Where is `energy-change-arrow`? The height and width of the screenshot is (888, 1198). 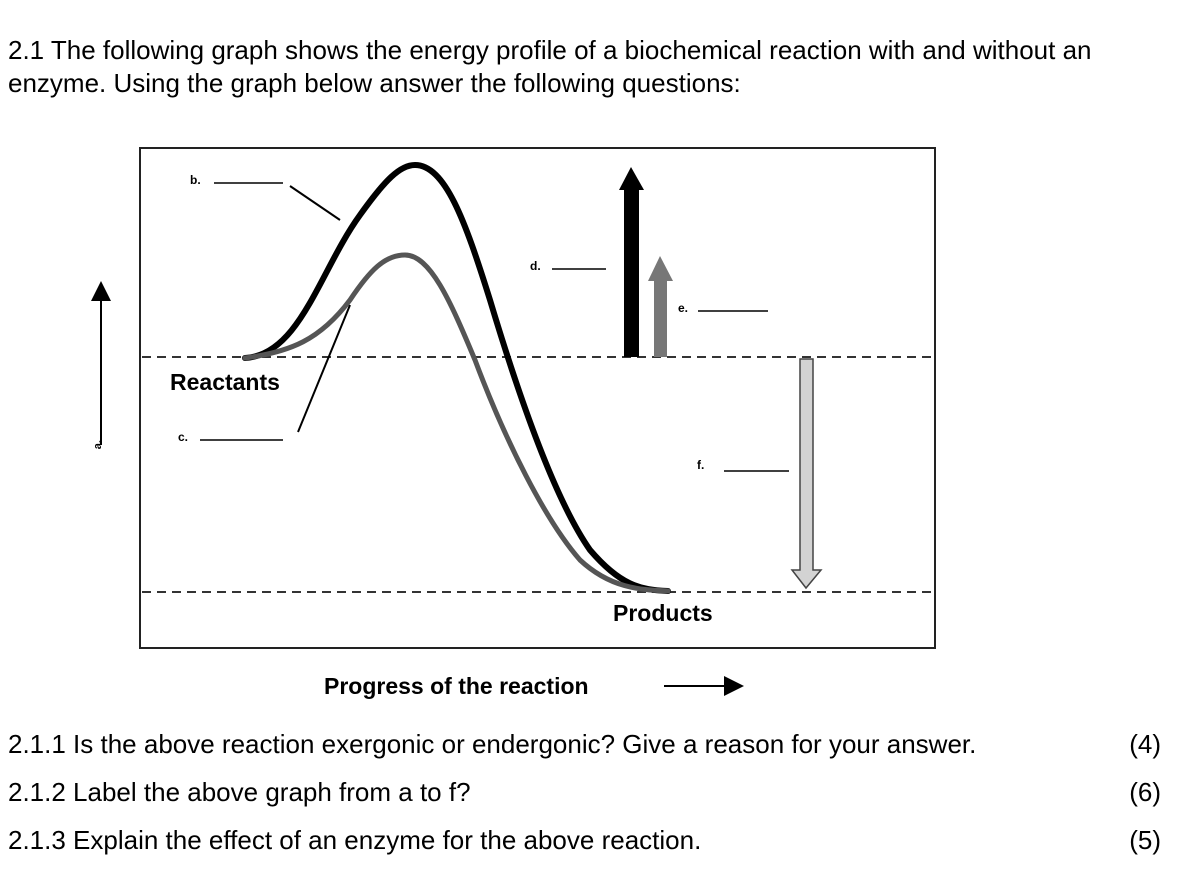
energy-change-arrow is located at coordinates (806, 474).